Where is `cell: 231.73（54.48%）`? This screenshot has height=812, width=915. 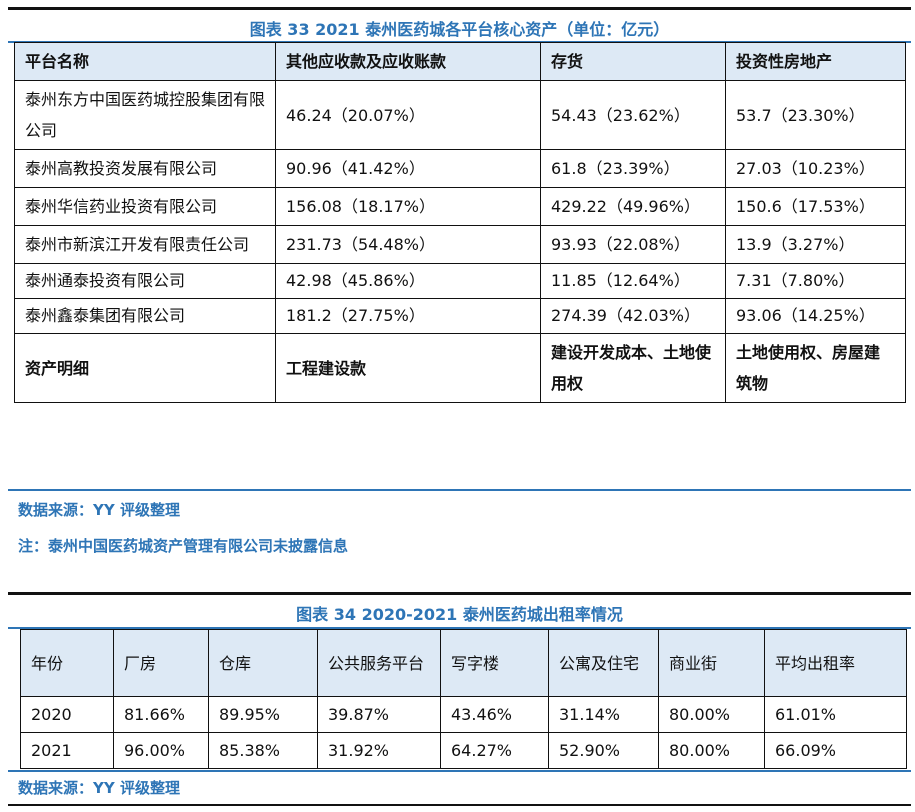
cell: 231.73（54.48%） is located at coordinates (408, 244).